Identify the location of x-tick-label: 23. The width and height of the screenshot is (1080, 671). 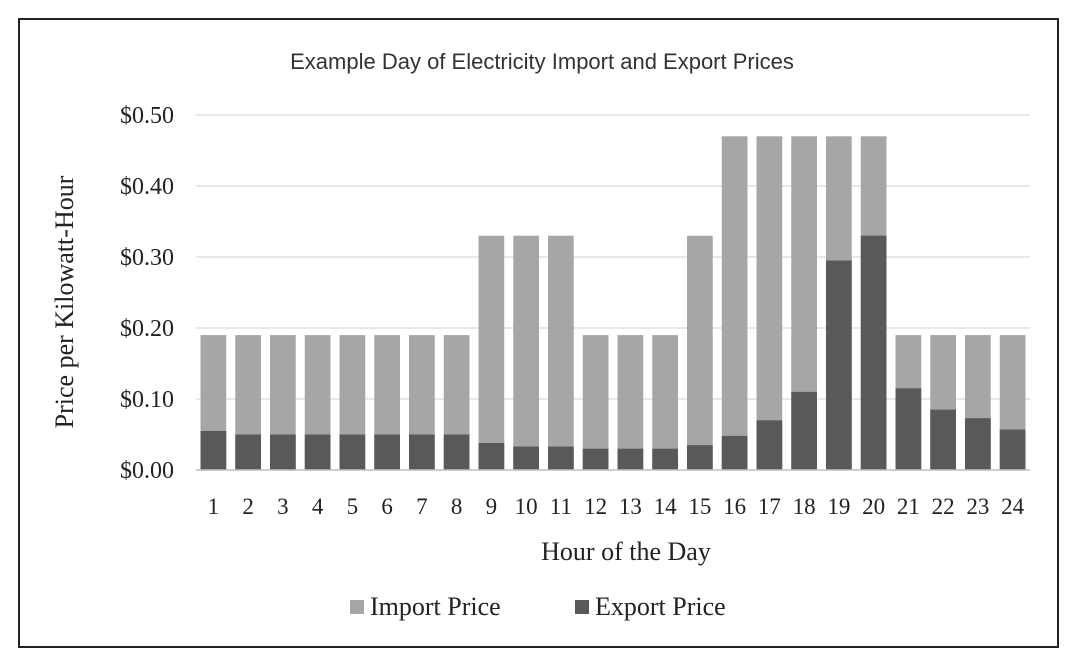
(977, 506).